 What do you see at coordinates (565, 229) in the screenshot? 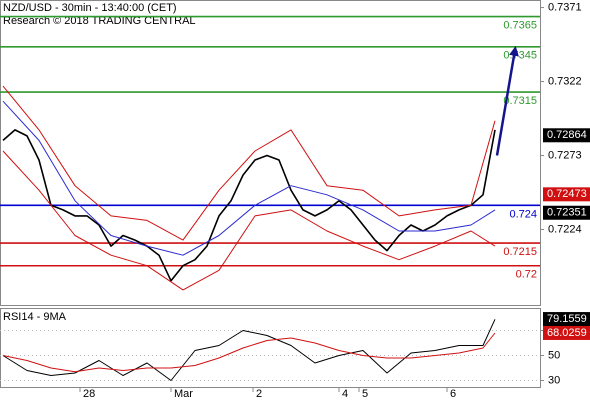
I see `y-tick-label: 0.7224` at bounding box center [565, 229].